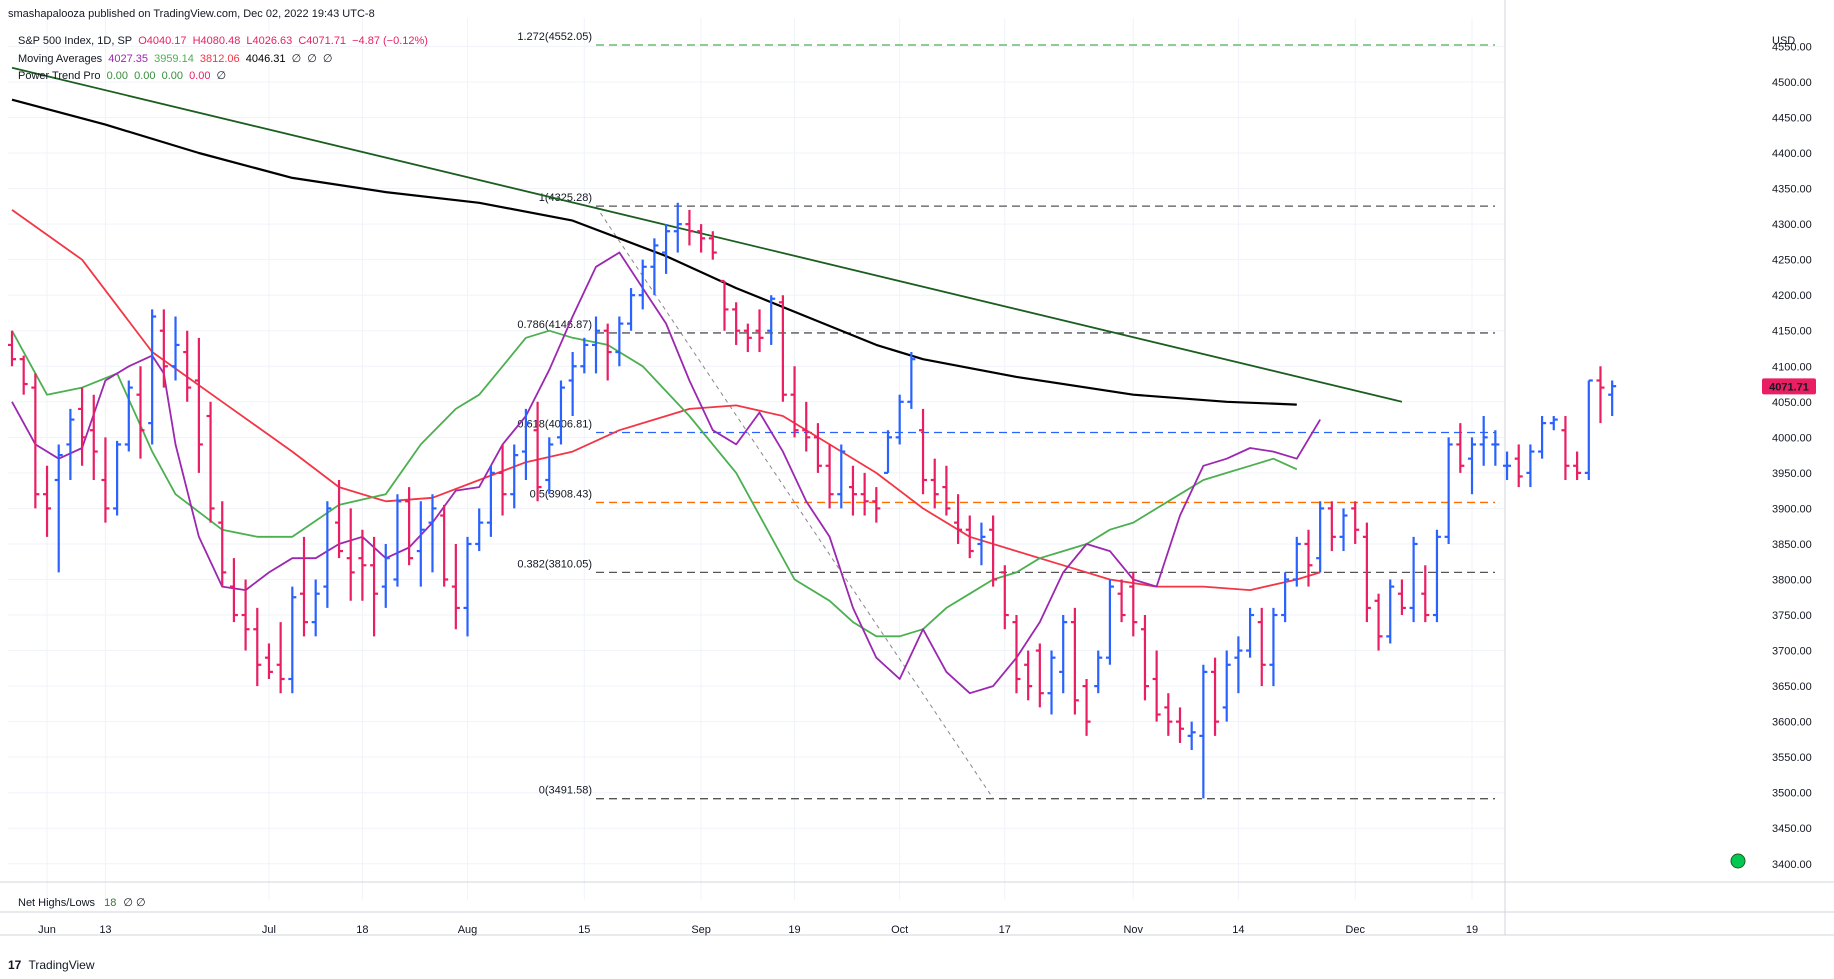  Describe the element at coordinates (82, 902) in the screenshot. I see `net-highs-lows-legend: Net Highs/Lows 18 ∅ ∅` at that location.